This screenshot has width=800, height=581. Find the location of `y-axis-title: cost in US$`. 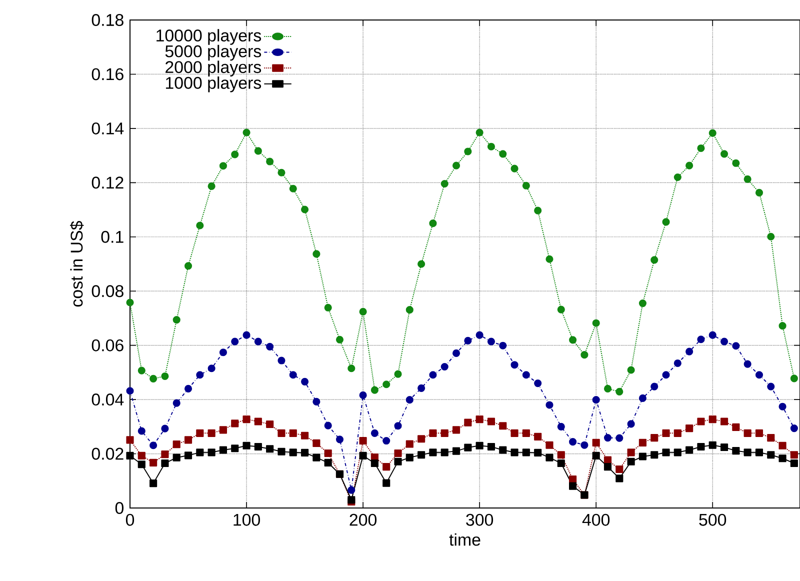

y-axis-title: cost in US$ is located at coordinates (77, 263).